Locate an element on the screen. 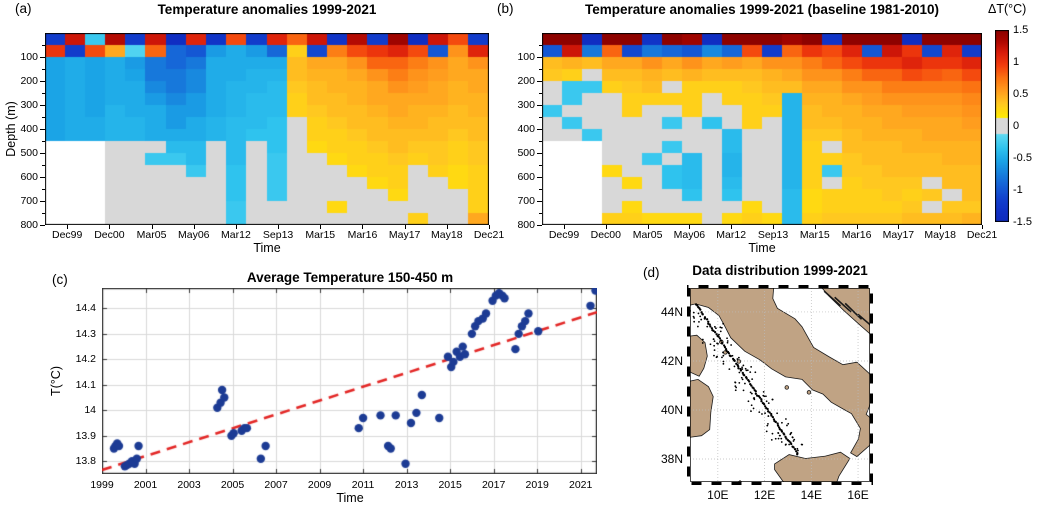 The width and height of the screenshot is (1040, 511). map-border-inner is located at coordinates (780, 385).